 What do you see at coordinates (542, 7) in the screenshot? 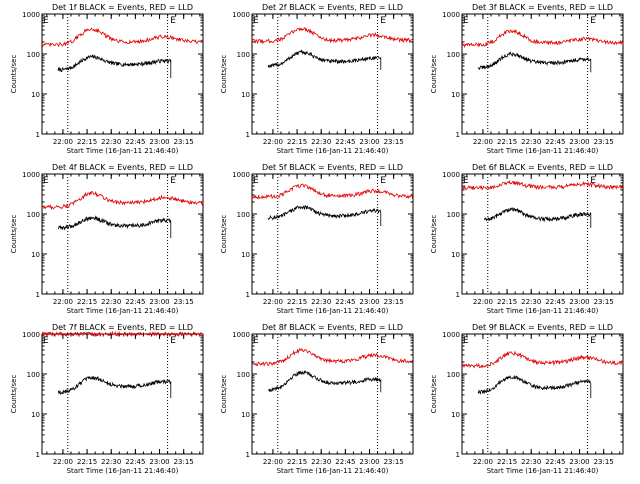
I see `chart-title: Det 3f BLACK = Events, RED = LLD` at bounding box center [542, 7].